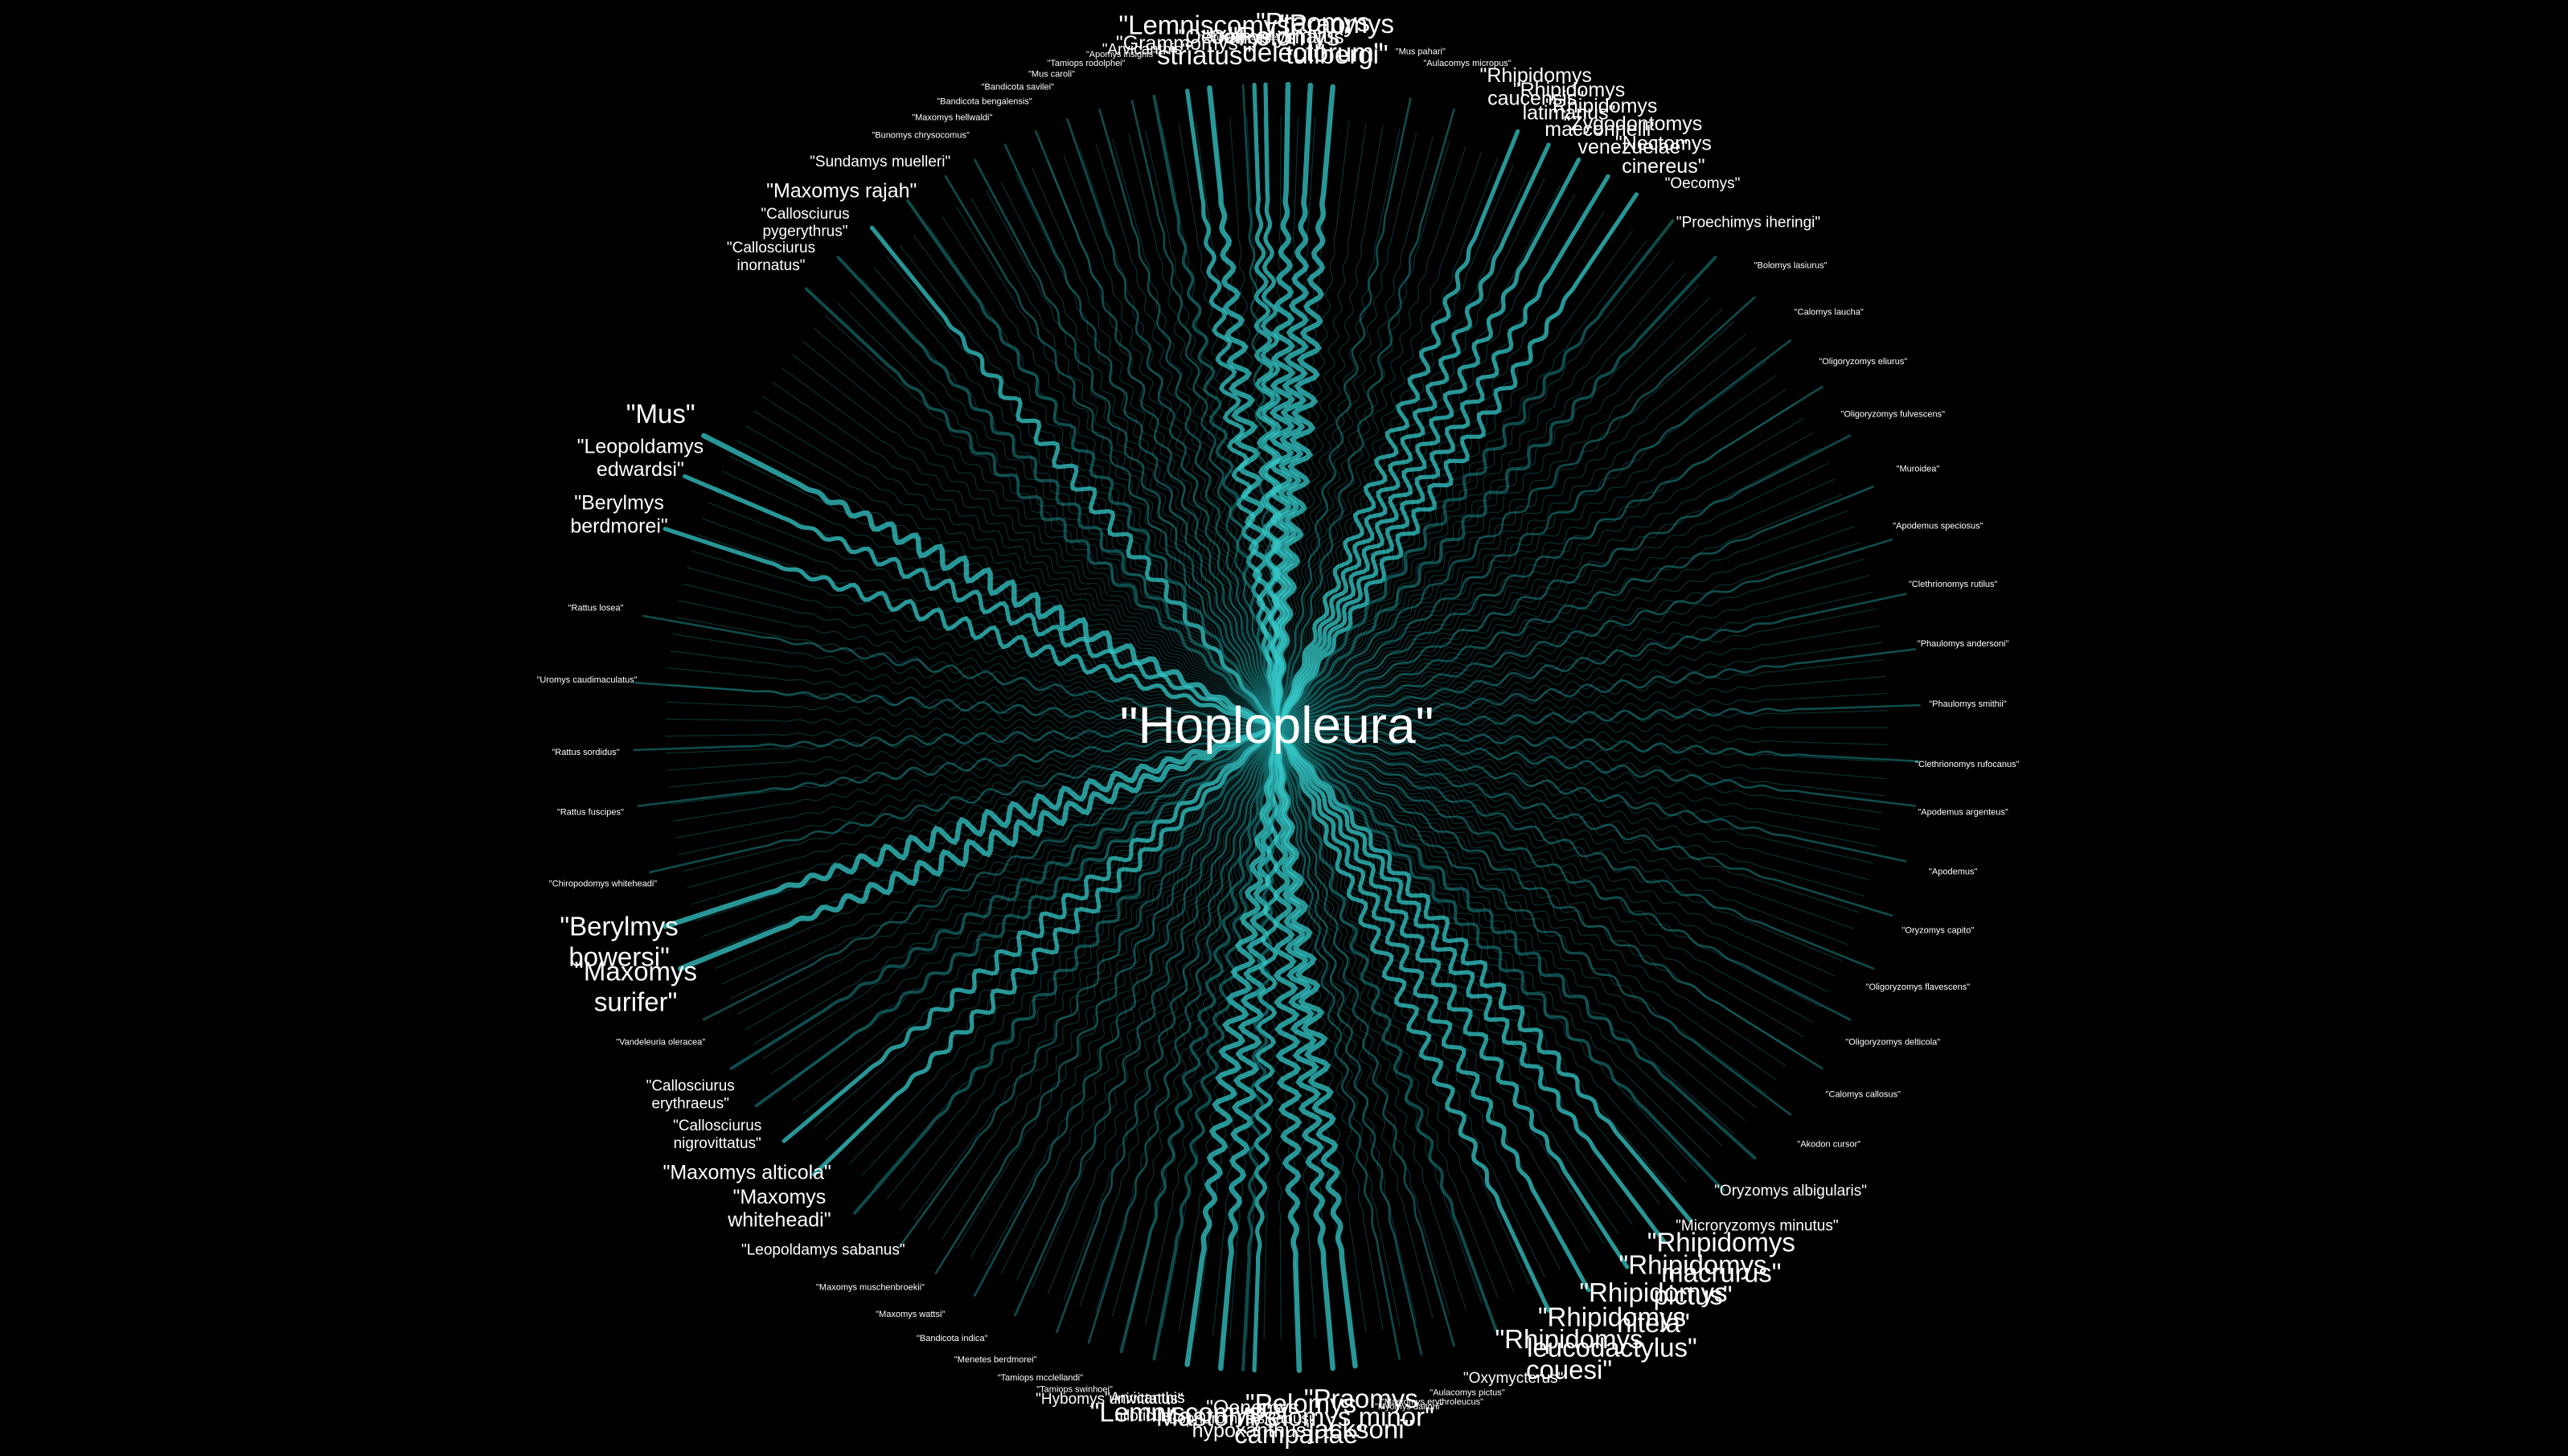  What do you see at coordinates (1337, 1416) in the screenshot?
I see `node-label: "Pelomys minor"` at bounding box center [1337, 1416].